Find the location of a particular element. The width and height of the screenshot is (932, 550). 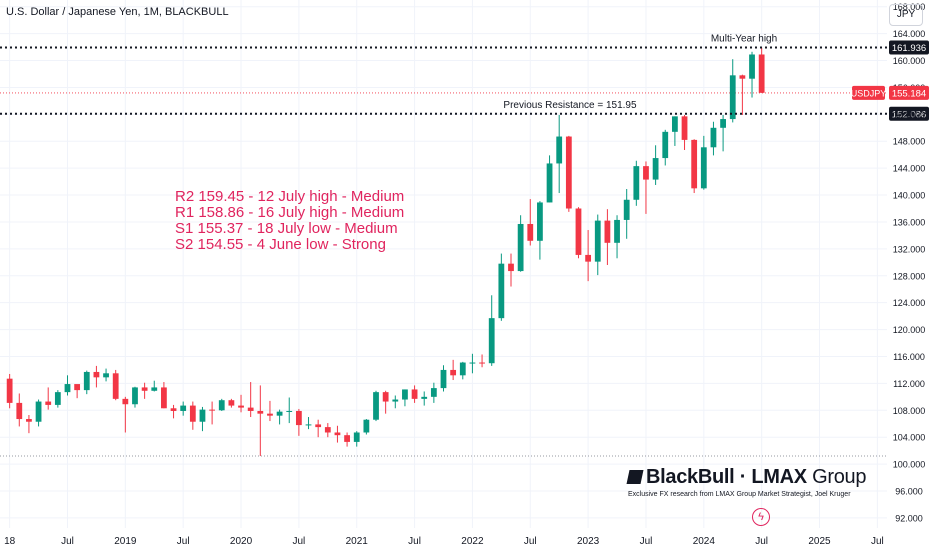

key-level-annotation: Previous Resistance = 151.95 is located at coordinates (570, 105).